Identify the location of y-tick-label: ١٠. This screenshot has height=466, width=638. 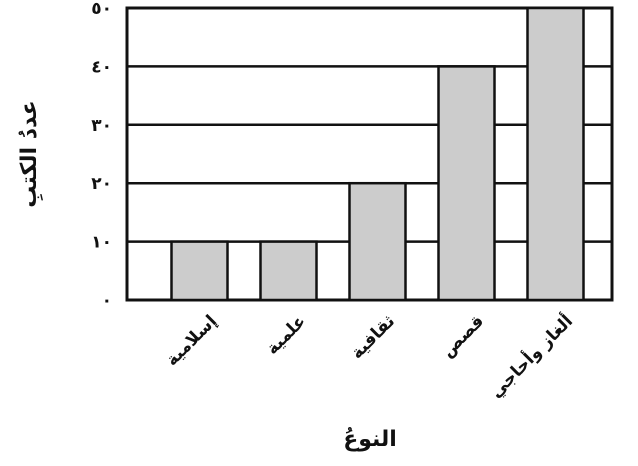
(101, 243).